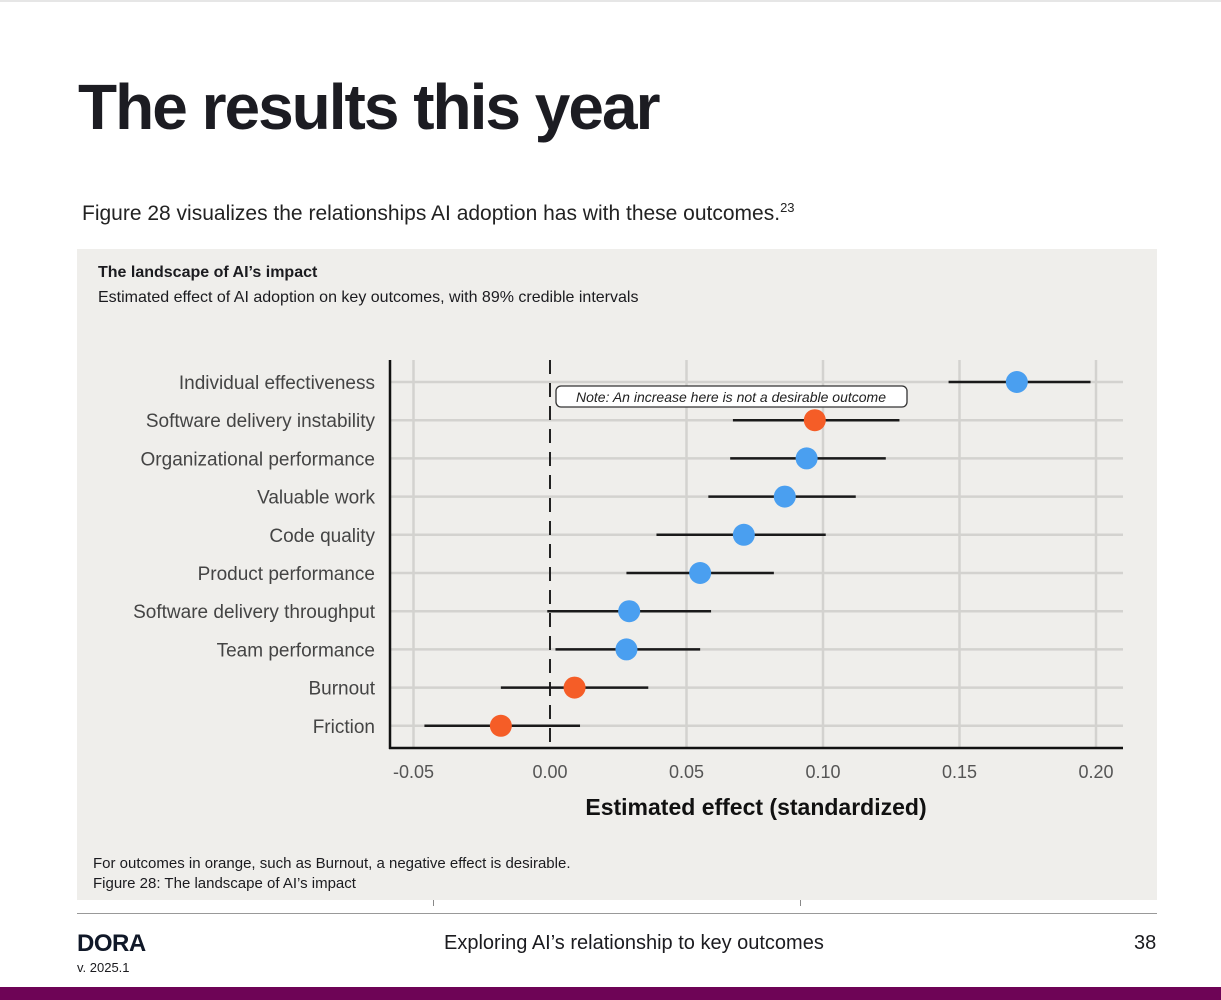 This screenshot has width=1221, height=1000. Describe the element at coordinates (344, 727) in the screenshot. I see `category-label: Friction` at that location.